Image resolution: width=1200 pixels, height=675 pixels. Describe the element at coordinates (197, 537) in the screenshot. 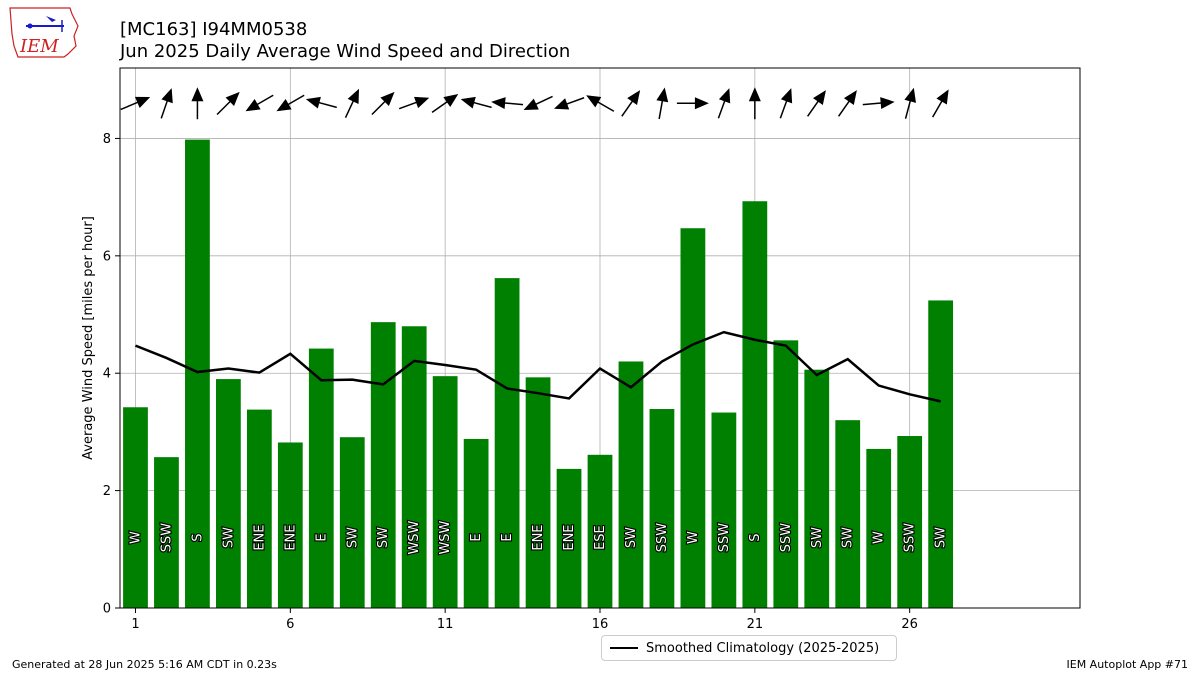

I see `direction-label-day-3: S` at that location.